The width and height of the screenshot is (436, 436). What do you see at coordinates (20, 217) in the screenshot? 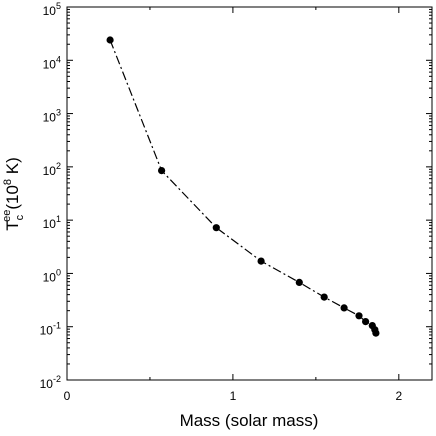
I see `y-axis-label-subscript: c` at bounding box center [20, 217].